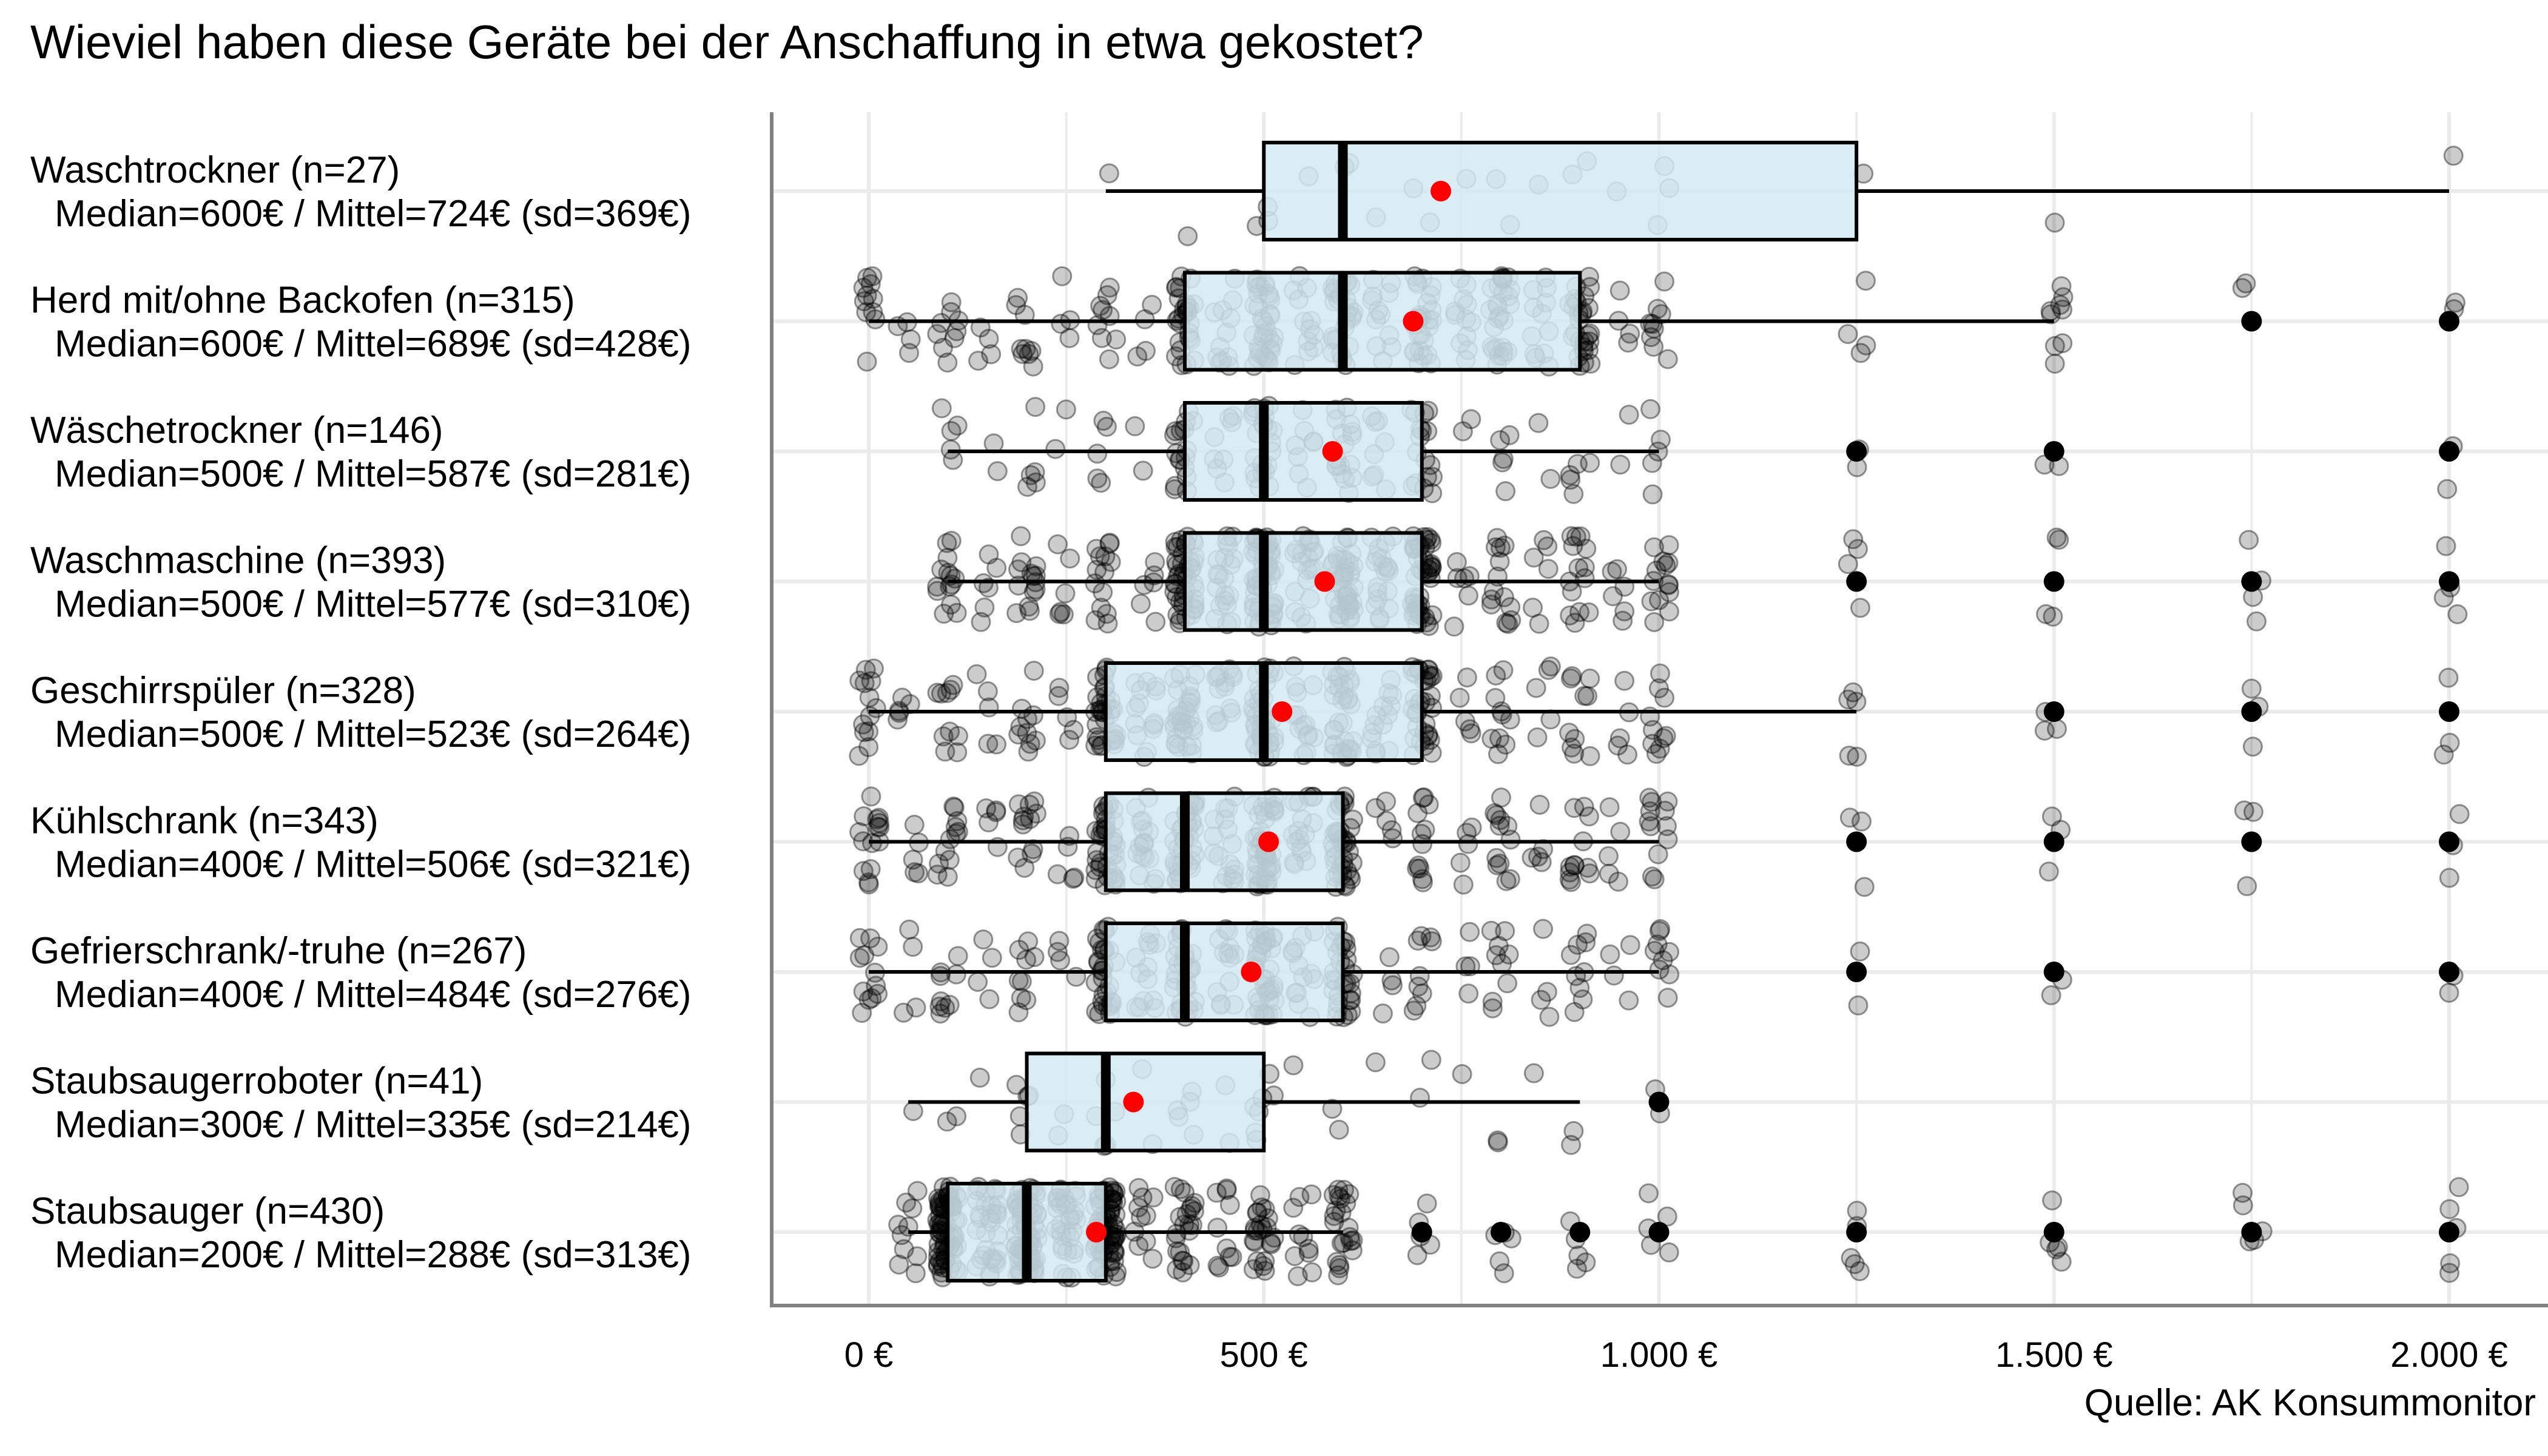 The image size is (2548, 1456). I want to click on category-stats-label: Median=600€ / Mittel=689€ (sd=428€), so click(373, 344).